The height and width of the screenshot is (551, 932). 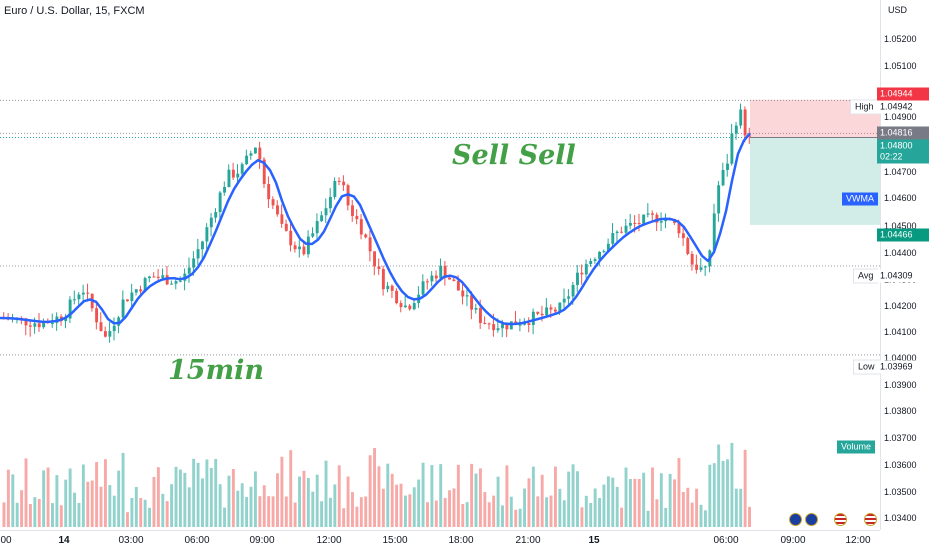 What do you see at coordinates (903, 107) in the screenshot?
I see `high-value-tag: 1.04942` at bounding box center [903, 107].